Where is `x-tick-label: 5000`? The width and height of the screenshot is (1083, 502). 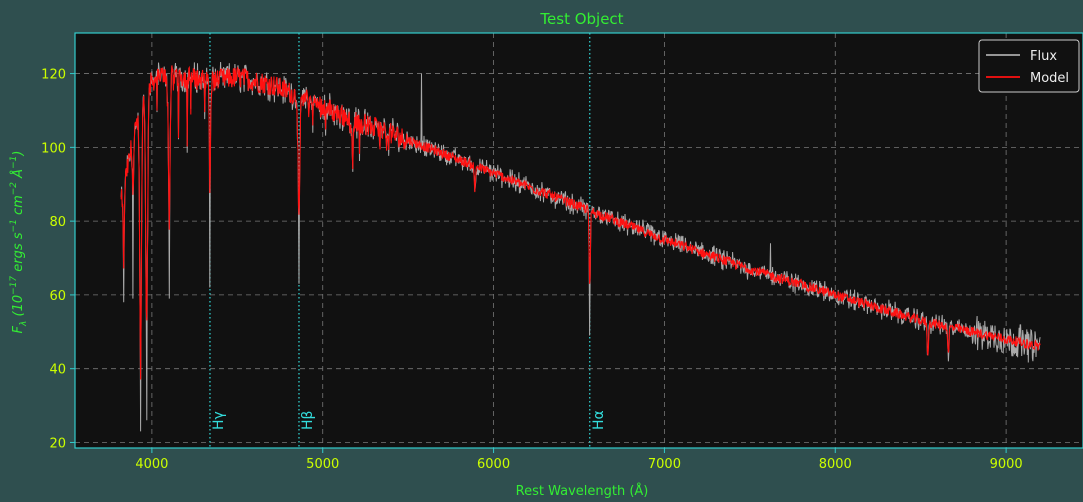
x-tick-label: 5000 is located at coordinates (322, 464).